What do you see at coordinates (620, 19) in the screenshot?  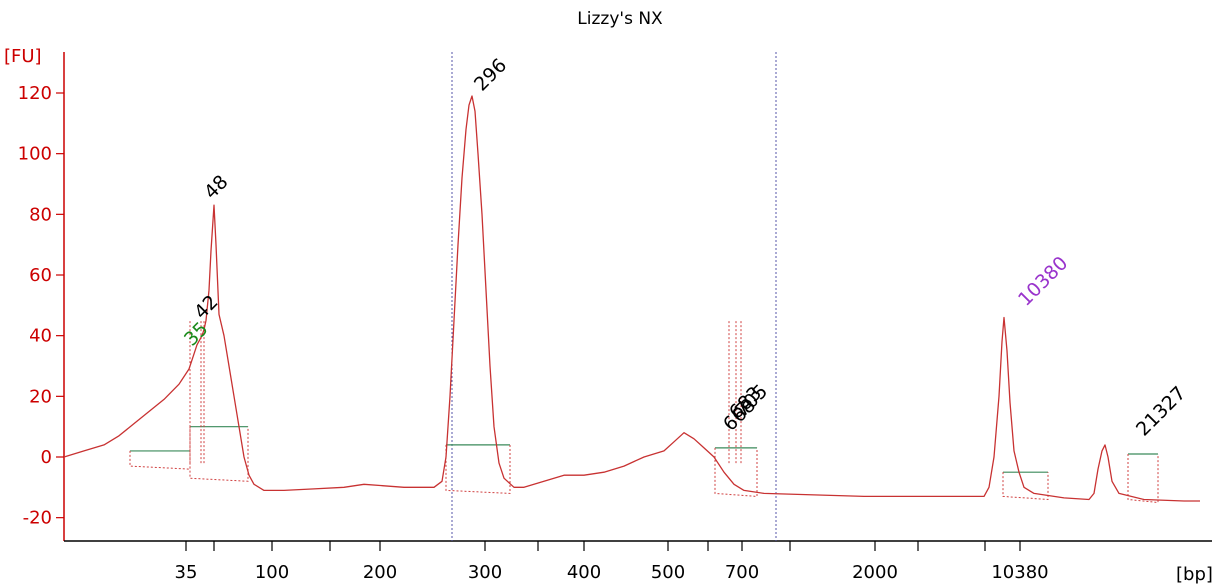 I see `chart-title: Lizzy's NX` at bounding box center [620, 19].